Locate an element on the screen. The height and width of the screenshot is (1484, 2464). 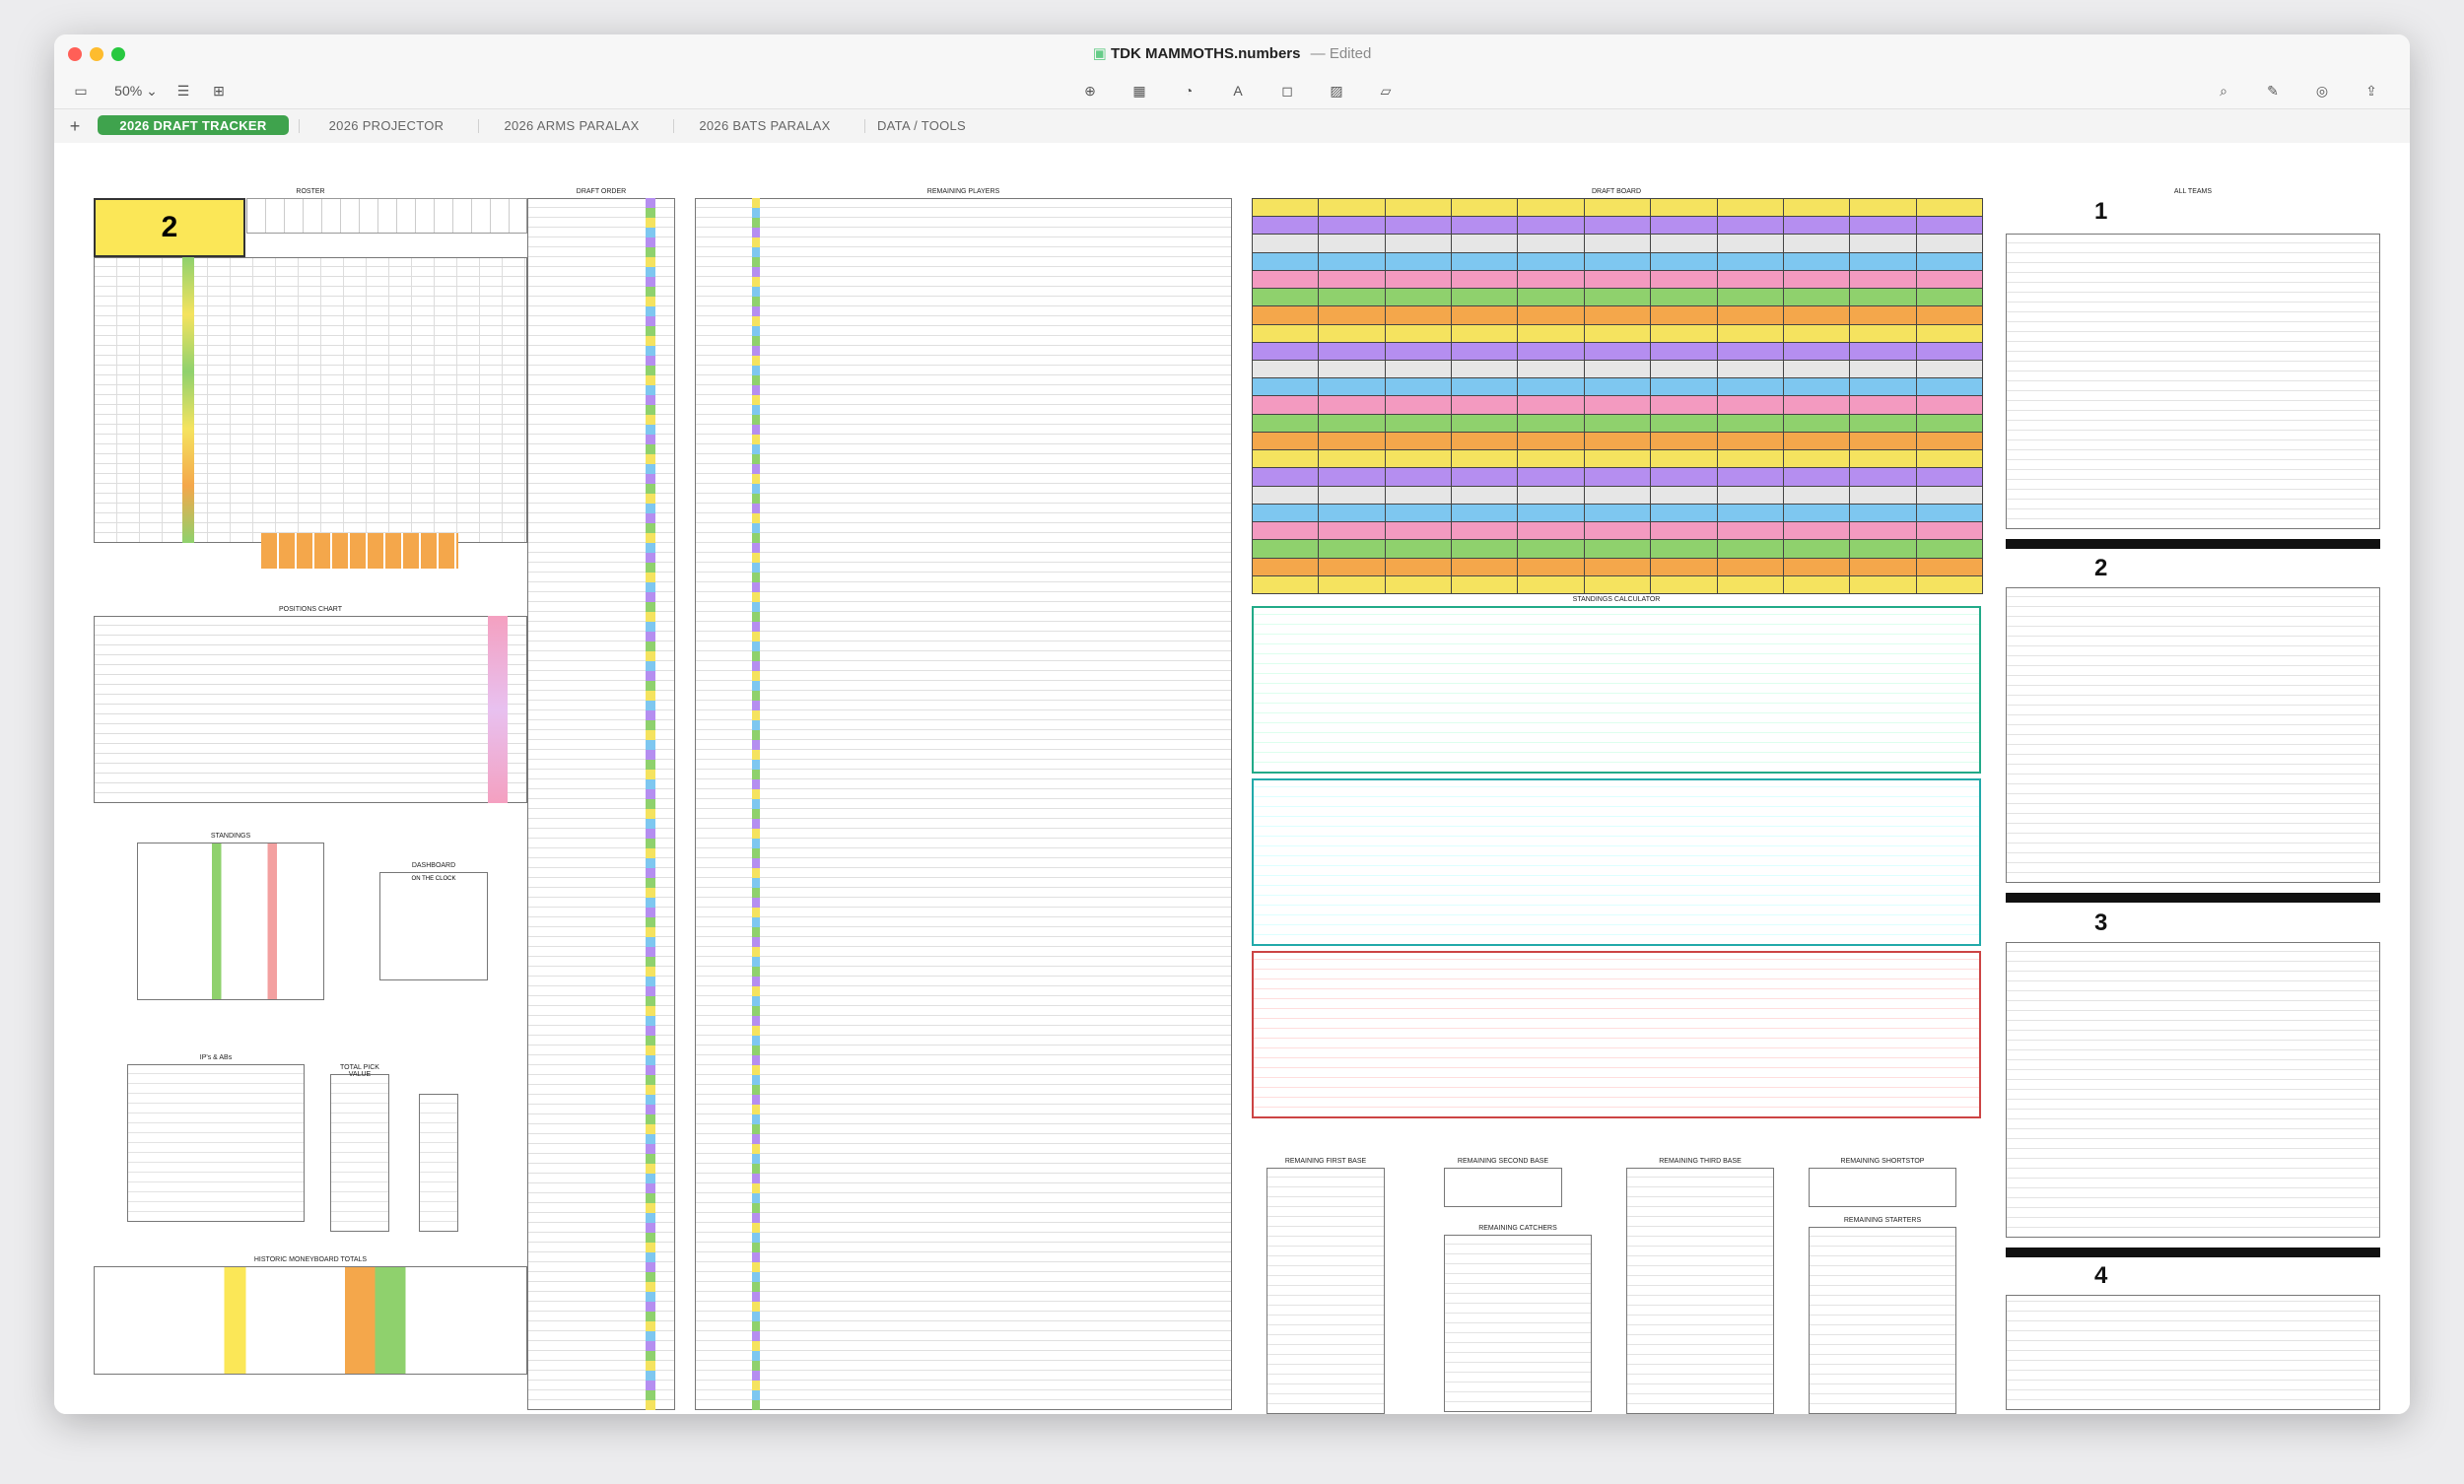
roster-grid is located at coordinates (310, 400).